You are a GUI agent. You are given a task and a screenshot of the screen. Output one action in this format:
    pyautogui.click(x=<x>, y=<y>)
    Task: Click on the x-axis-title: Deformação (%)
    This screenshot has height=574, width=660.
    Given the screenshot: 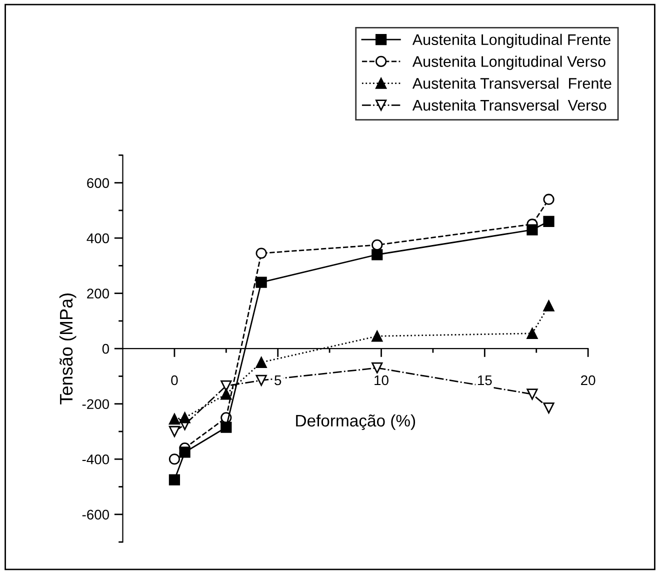 What is the action you would take?
    pyautogui.click(x=356, y=422)
    